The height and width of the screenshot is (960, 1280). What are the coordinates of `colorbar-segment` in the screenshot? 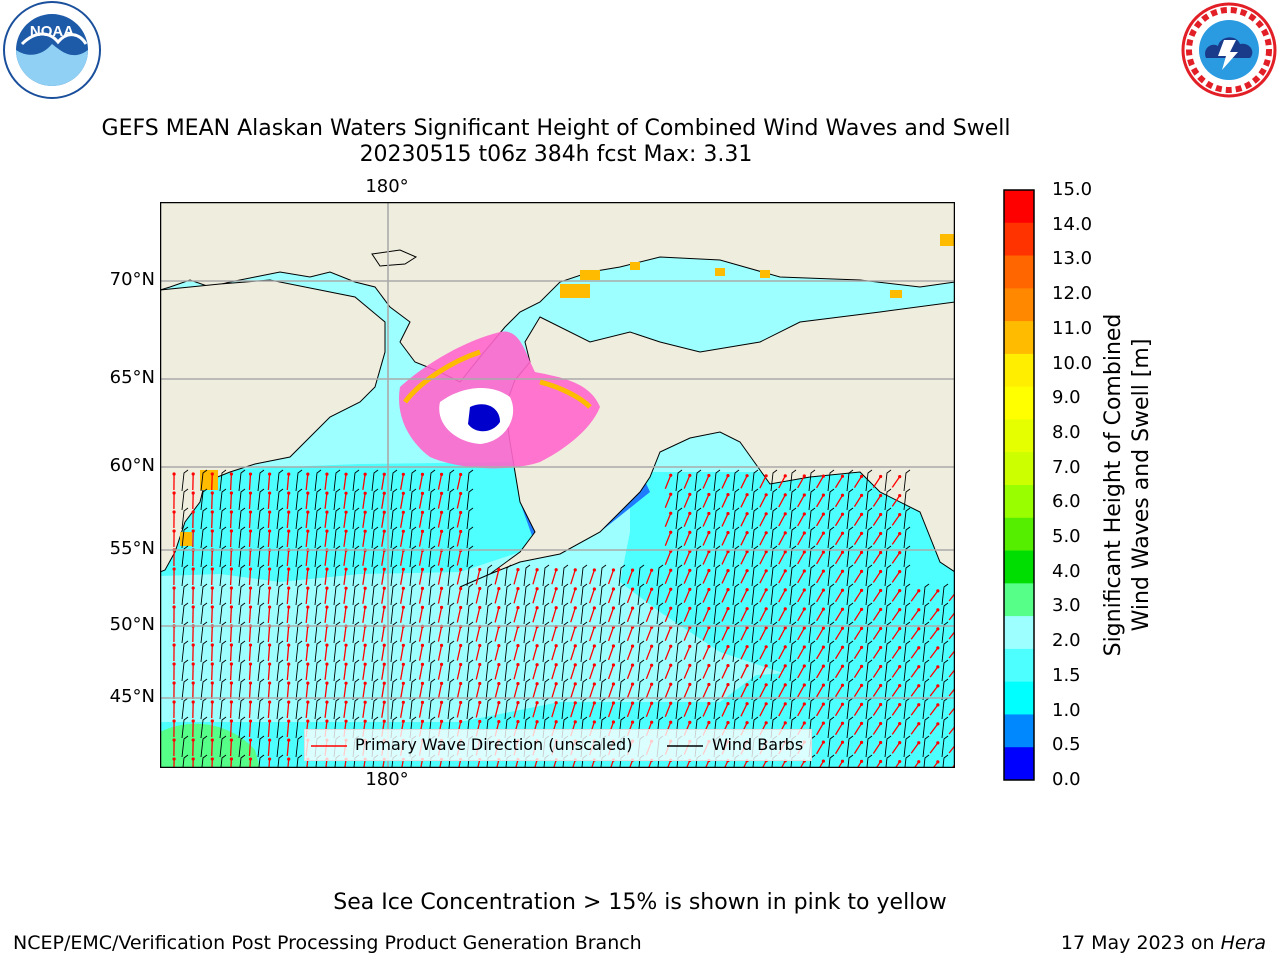 It's located at (1019, 633).